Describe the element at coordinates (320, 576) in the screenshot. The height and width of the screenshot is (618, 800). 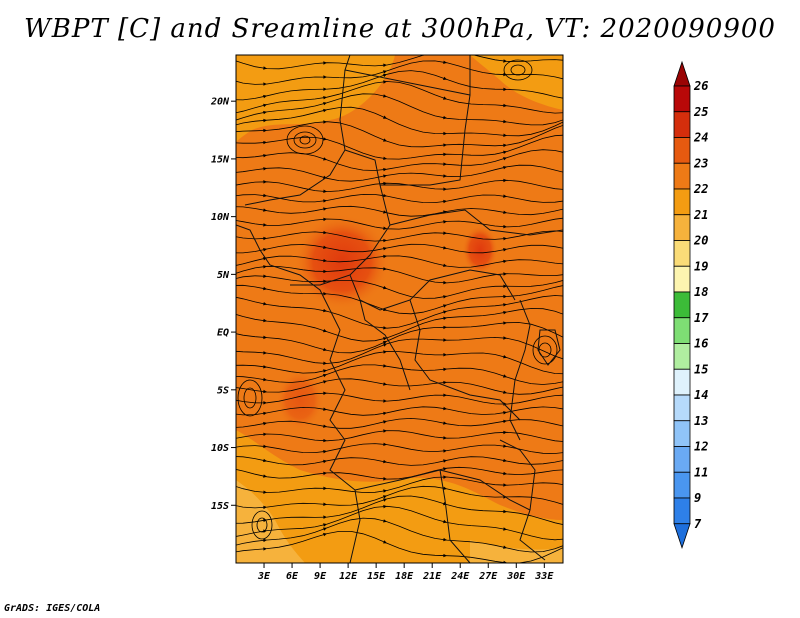
I see `x-tick-label: 9E` at that location.